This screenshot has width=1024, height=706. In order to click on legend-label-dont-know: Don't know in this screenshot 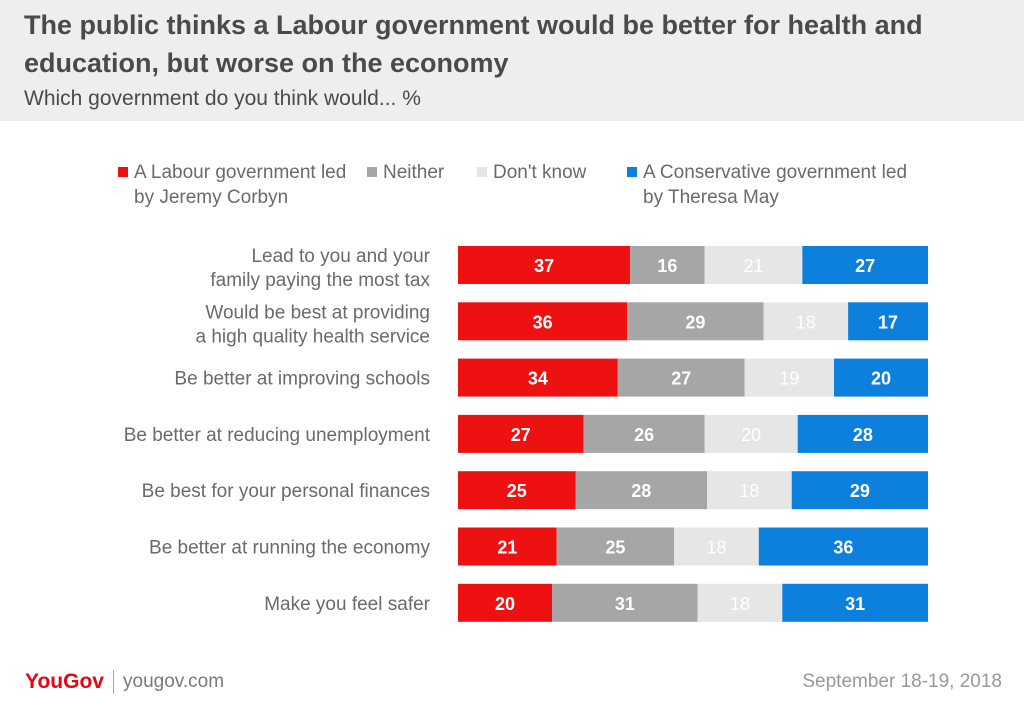, I will do `click(540, 172)`.